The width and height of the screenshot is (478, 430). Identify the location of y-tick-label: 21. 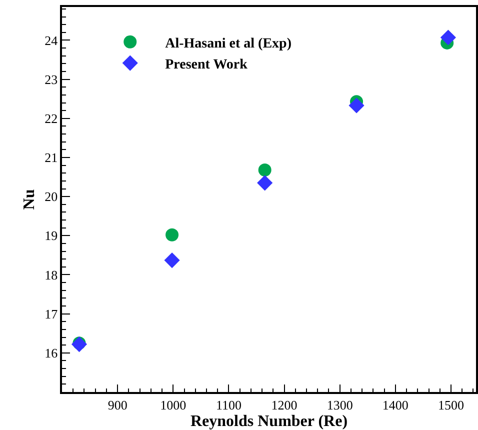
(51, 158).